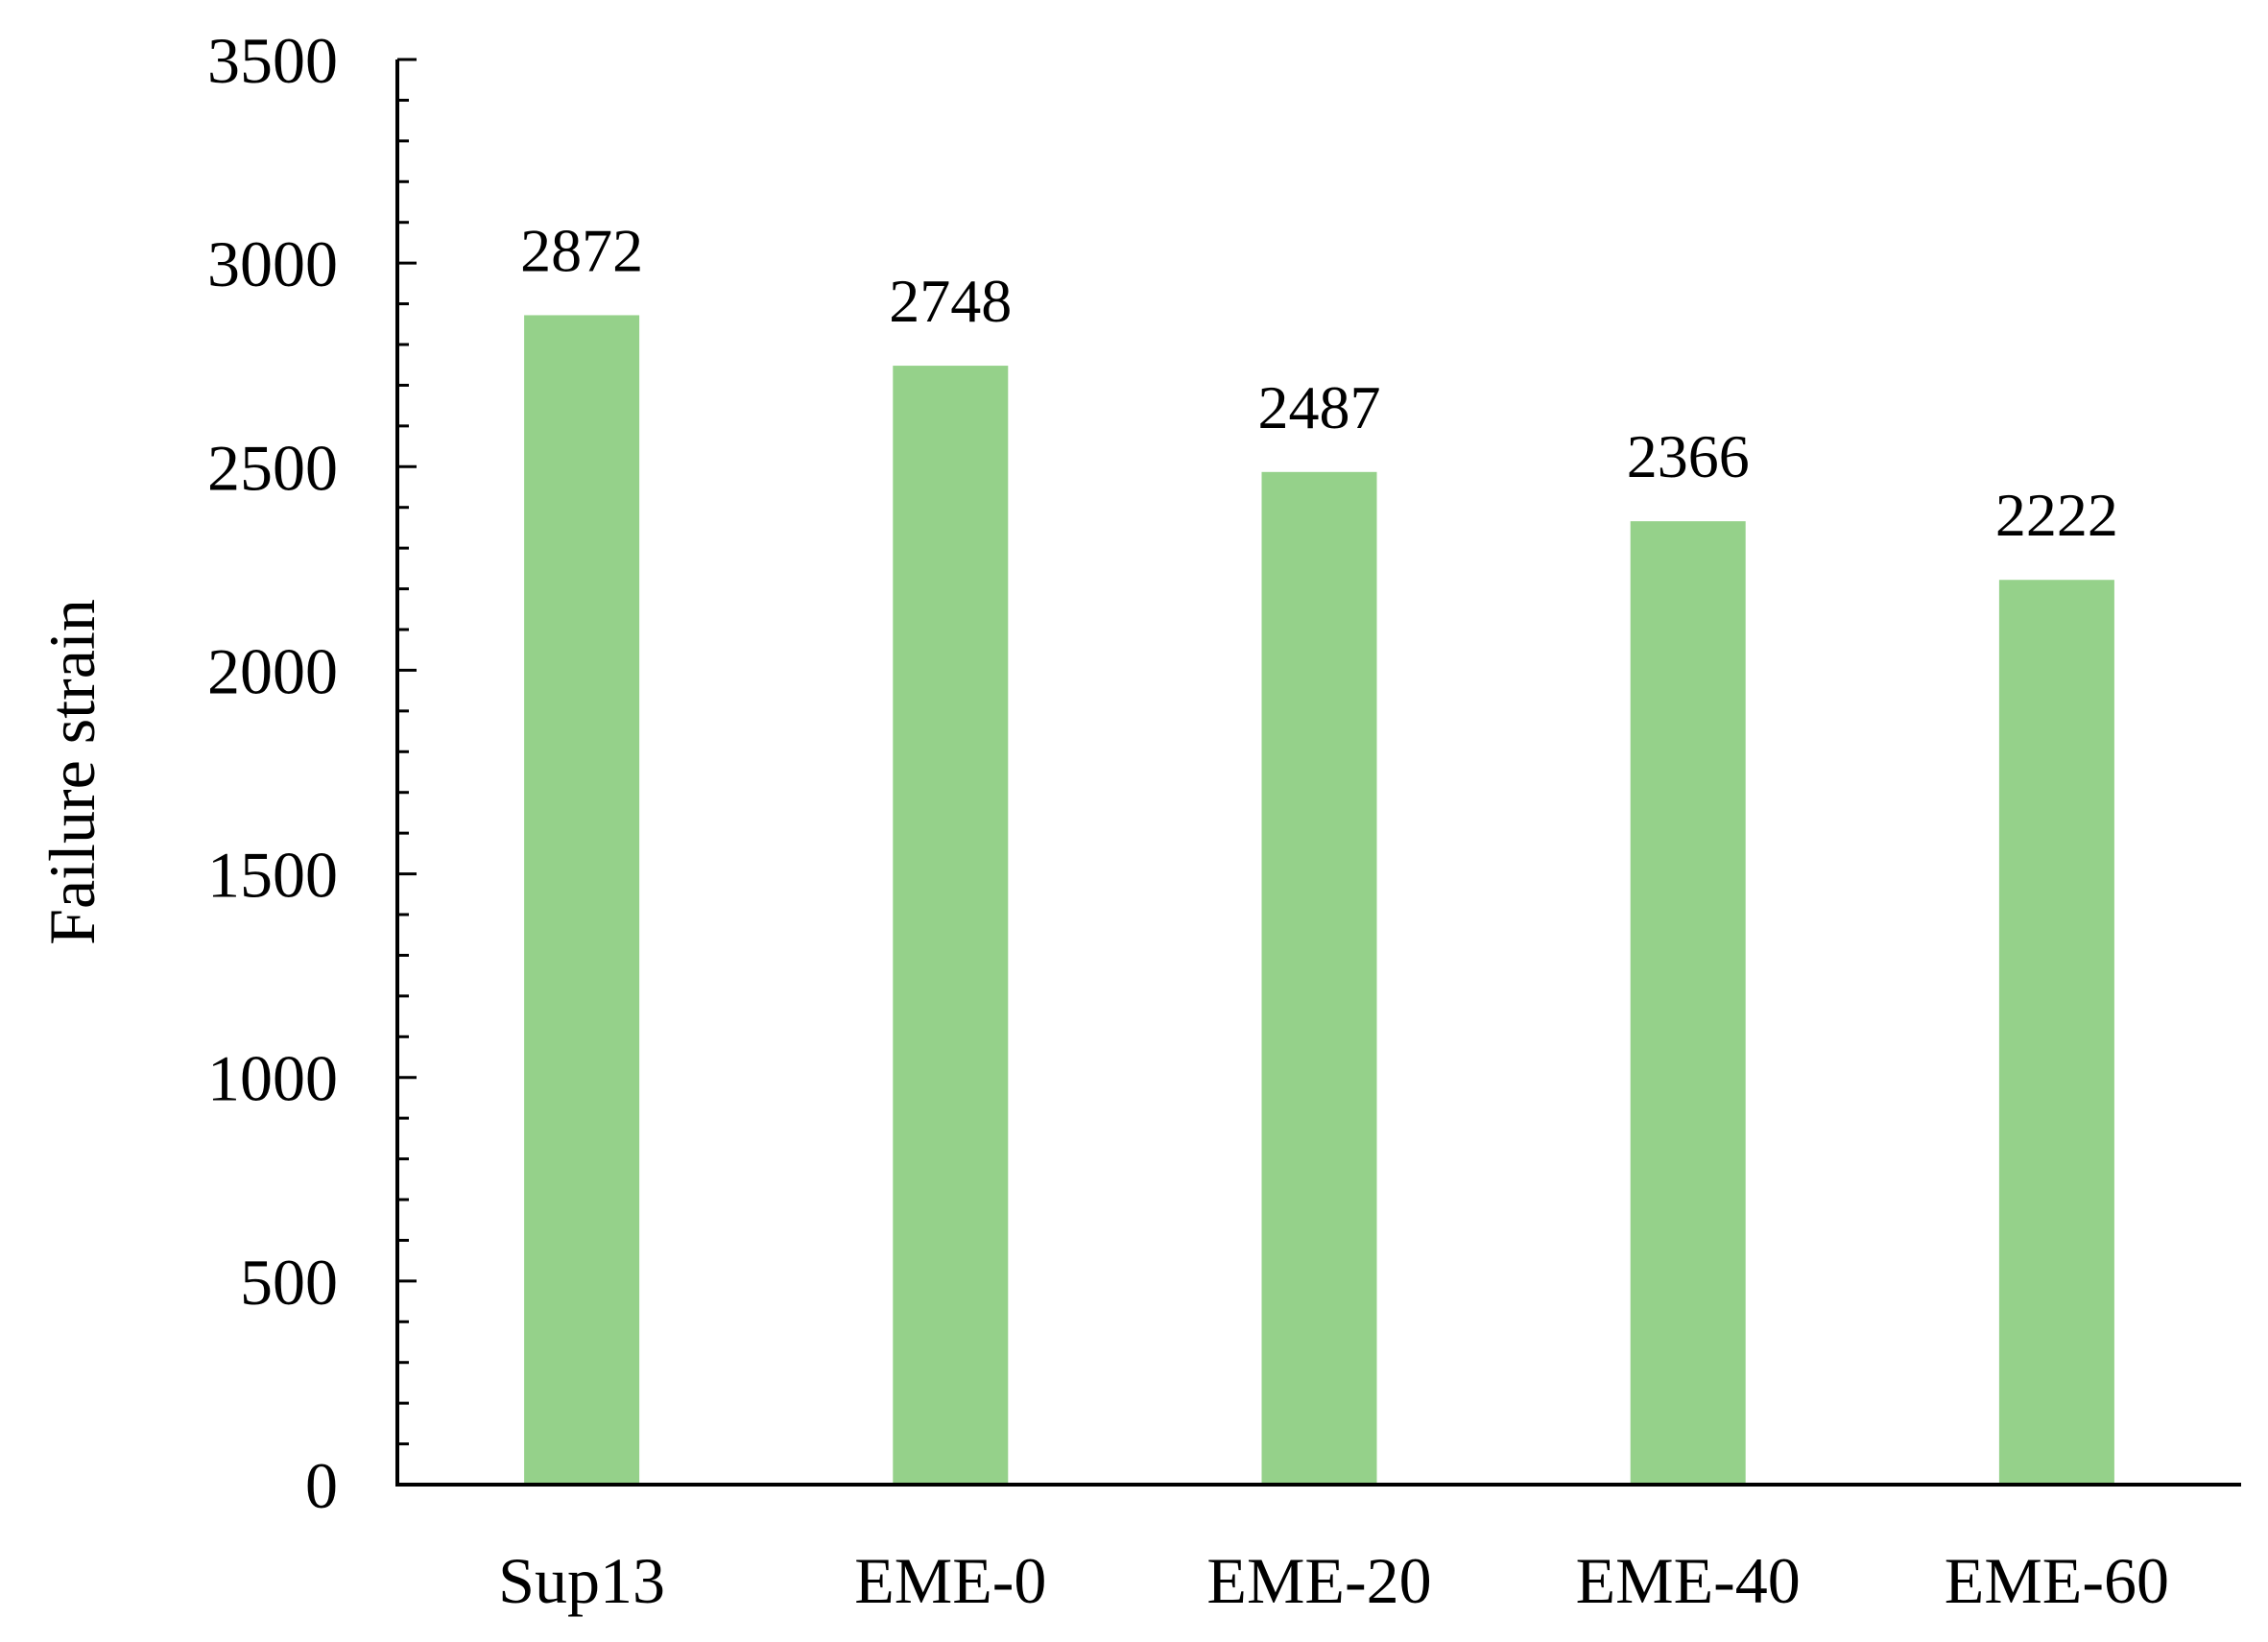  I want to click on y-tick-label: 1000, so click(272, 1078).